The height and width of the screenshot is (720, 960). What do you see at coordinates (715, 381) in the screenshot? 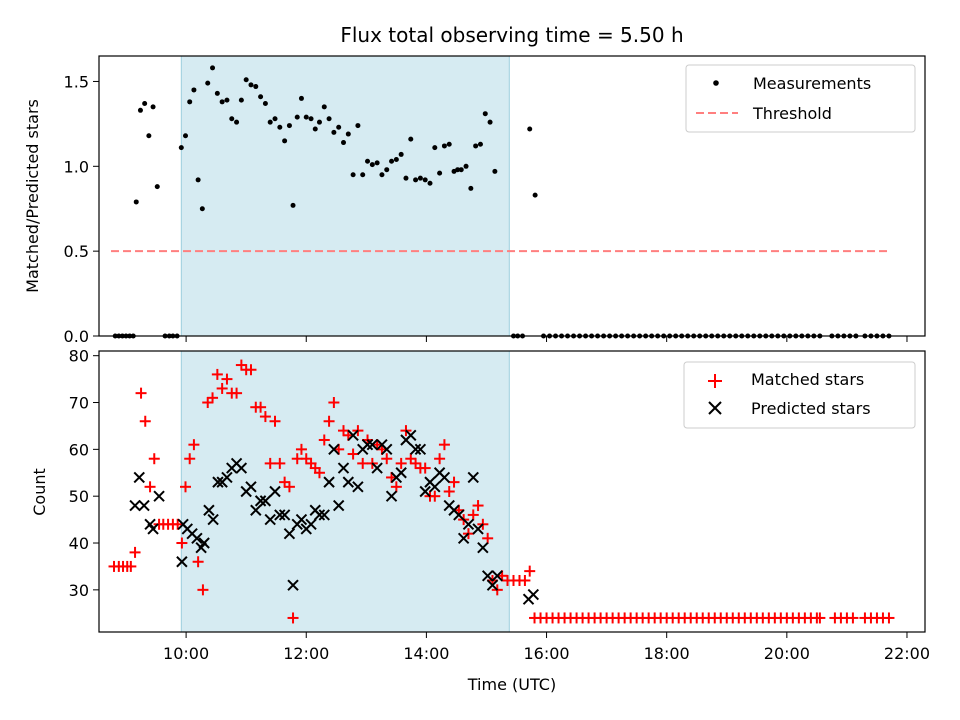
I see `legend-matched-marker` at bounding box center [715, 381].